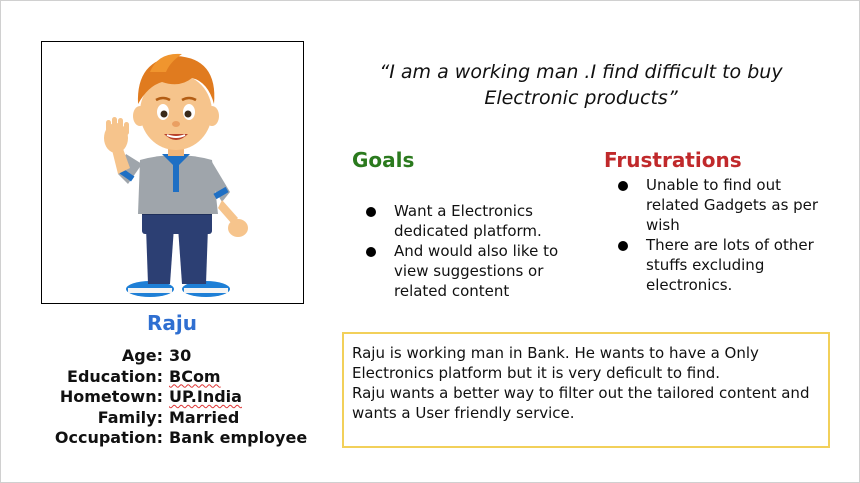 The height and width of the screenshot is (483, 860). What do you see at coordinates (172, 323) in the screenshot?
I see `persona-name: Raju` at bounding box center [172, 323].